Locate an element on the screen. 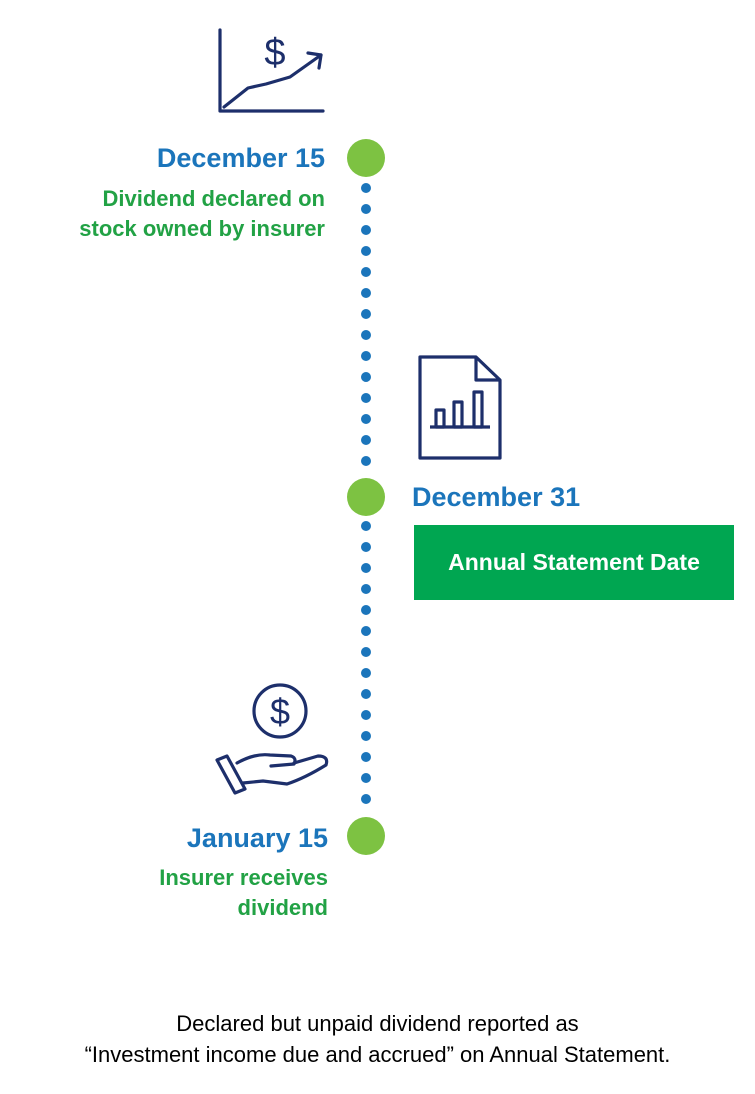 The height and width of the screenshot is (1094, 755). event-description-line: dividend is located at coordinates (282, 907).